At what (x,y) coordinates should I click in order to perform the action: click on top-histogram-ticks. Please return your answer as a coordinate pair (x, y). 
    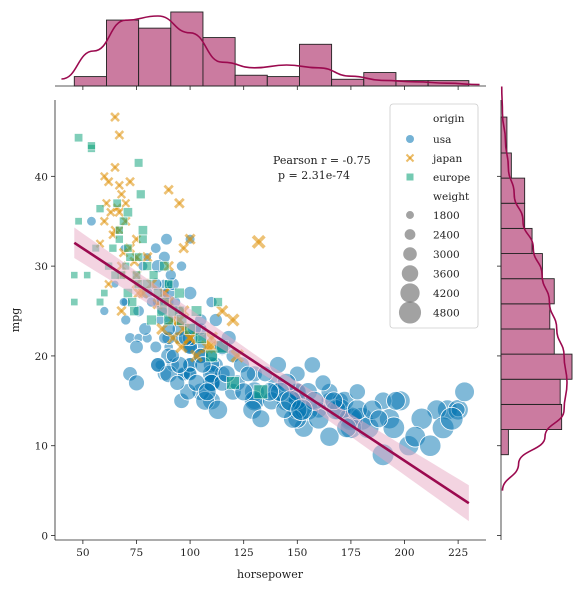
    Looking at the image, I should click on (270, 88).